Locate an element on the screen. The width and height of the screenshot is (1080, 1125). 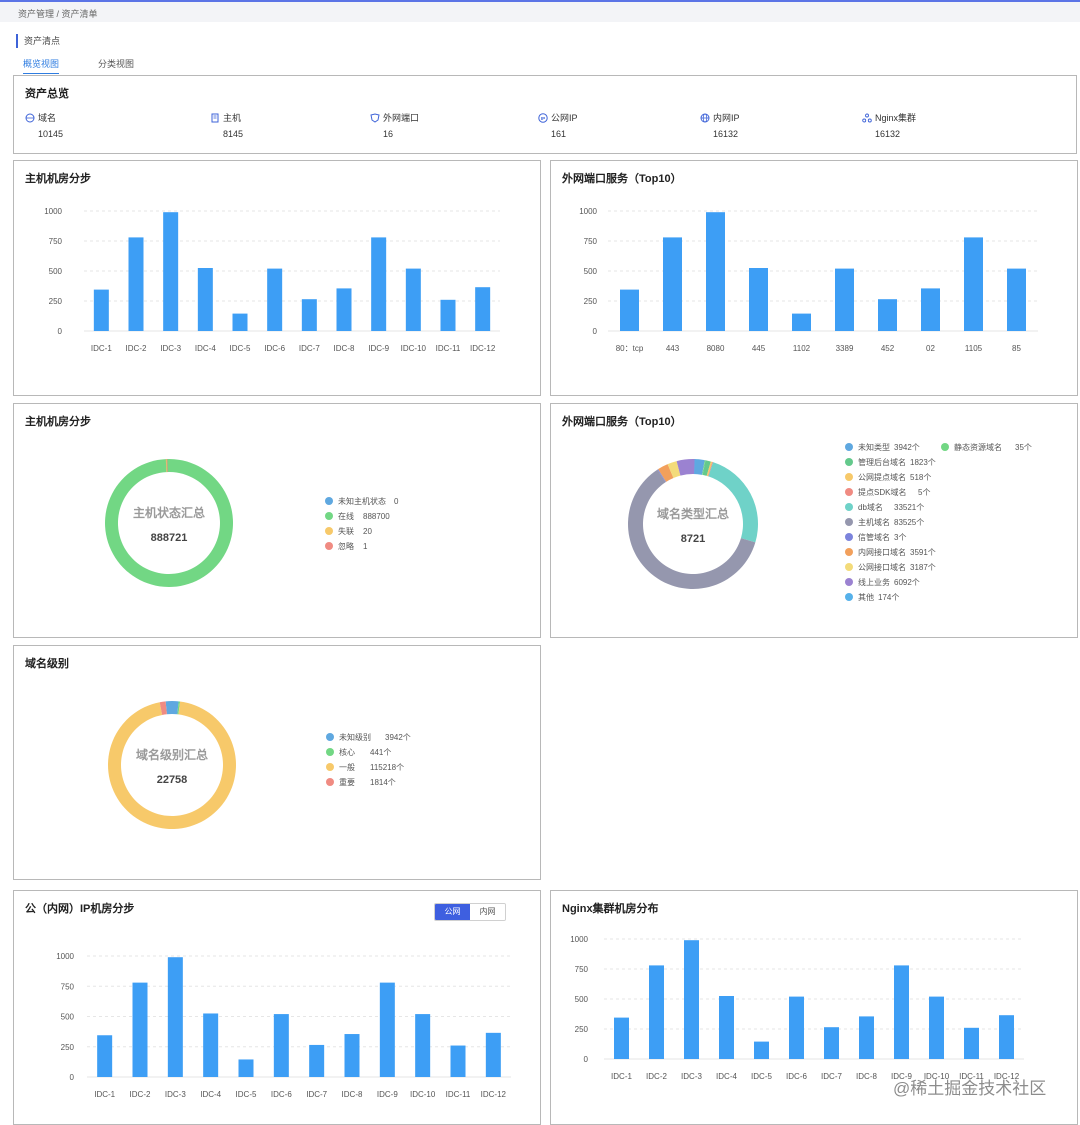
summary-item-port: 外网端口 16 is located at coordinates (394, 125).